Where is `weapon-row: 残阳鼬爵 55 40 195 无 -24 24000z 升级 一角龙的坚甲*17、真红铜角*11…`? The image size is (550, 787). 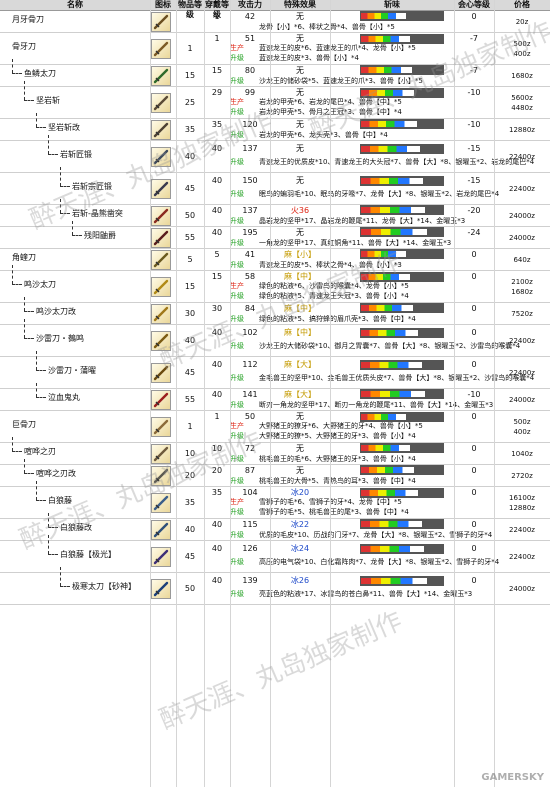 weapon-row: 残阳鼬爵 55 40 195 无 -24 24000z 升级 一角龙的坚甲*17、真红铜角*11… is located at coordinates (275, 235).